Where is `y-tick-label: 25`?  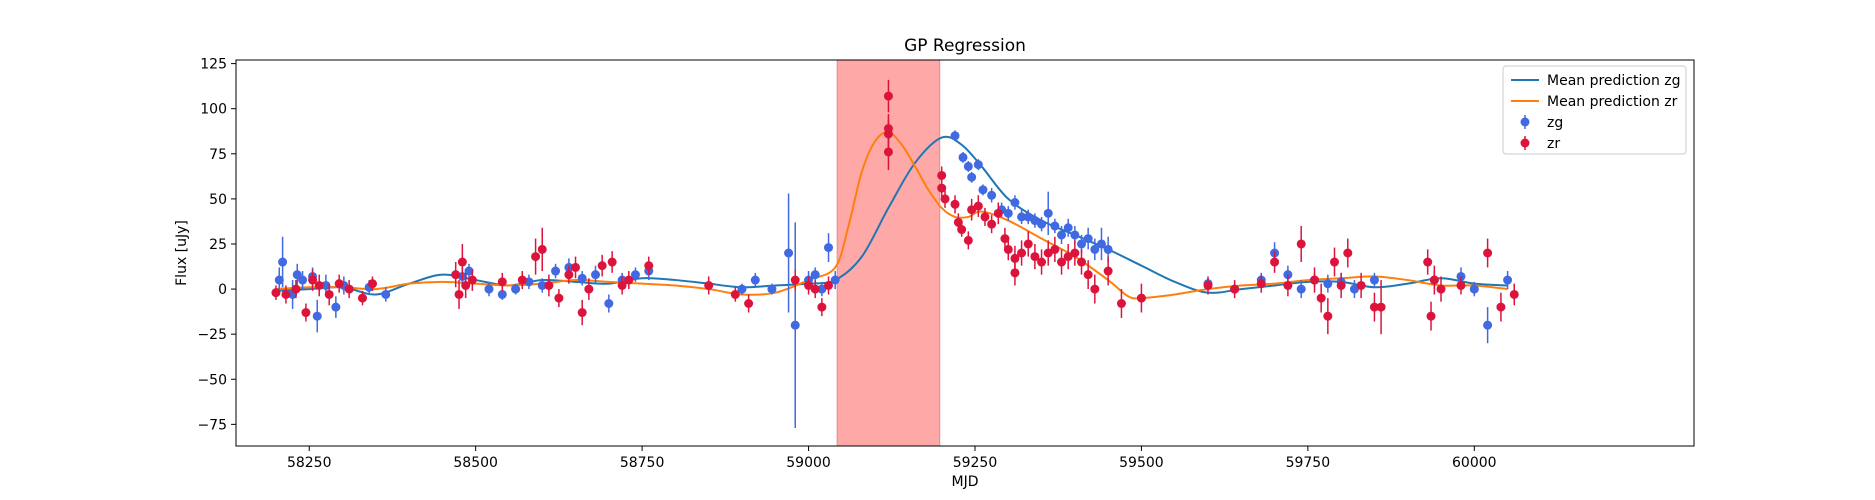
y-tick-label: 25 is located at coordinates (218, 245).